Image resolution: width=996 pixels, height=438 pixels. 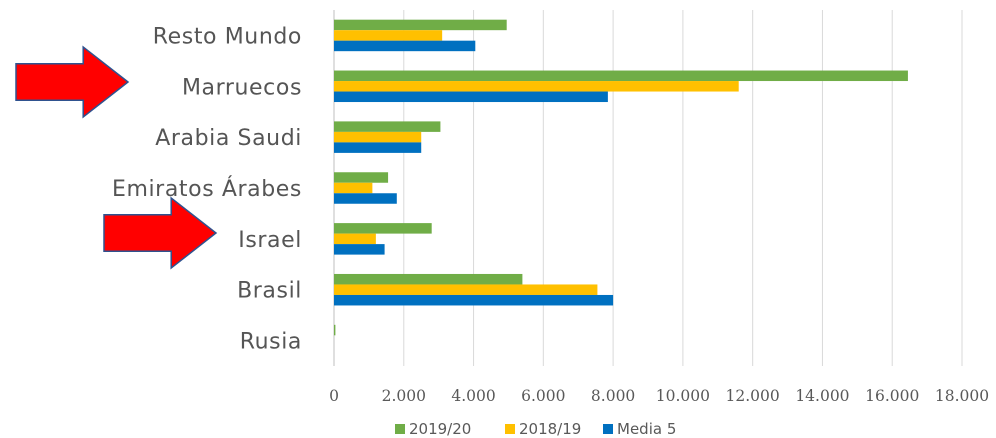 What do you see at coordinates (404, 396) in the screenshot?
I see `x-tick-label: 2.000` at bounding box center [404, 396].